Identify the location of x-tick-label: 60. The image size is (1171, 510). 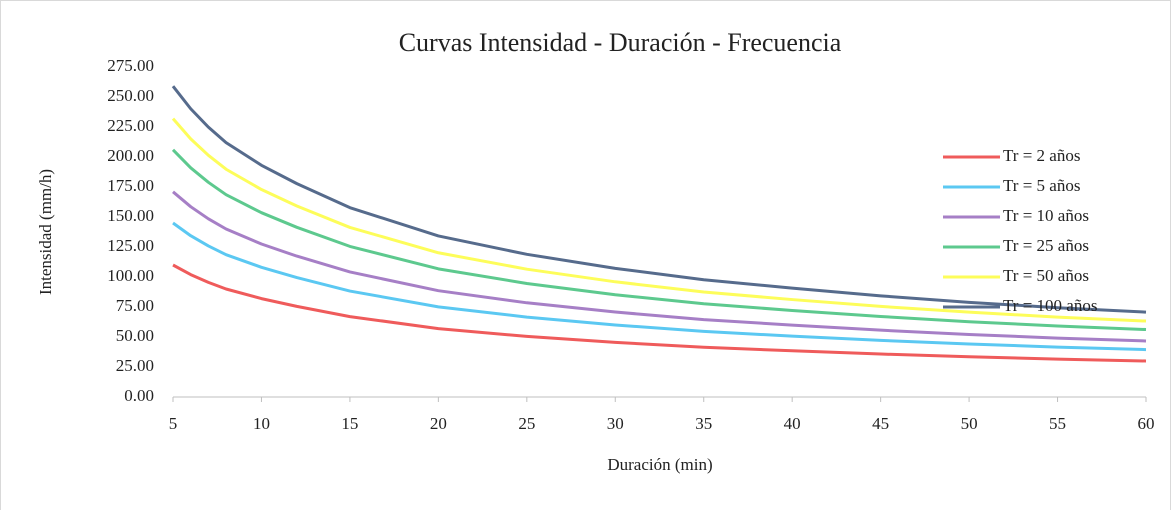
(1146, 423).